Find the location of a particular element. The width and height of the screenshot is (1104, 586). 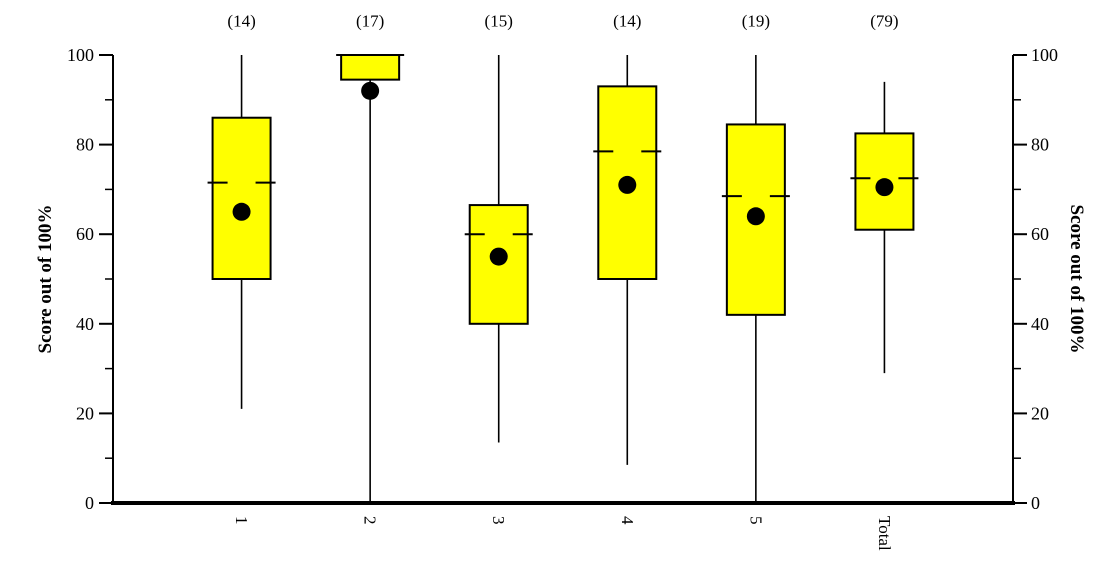

y-tick-label-left: 60 is located at coordinates (85, 234).